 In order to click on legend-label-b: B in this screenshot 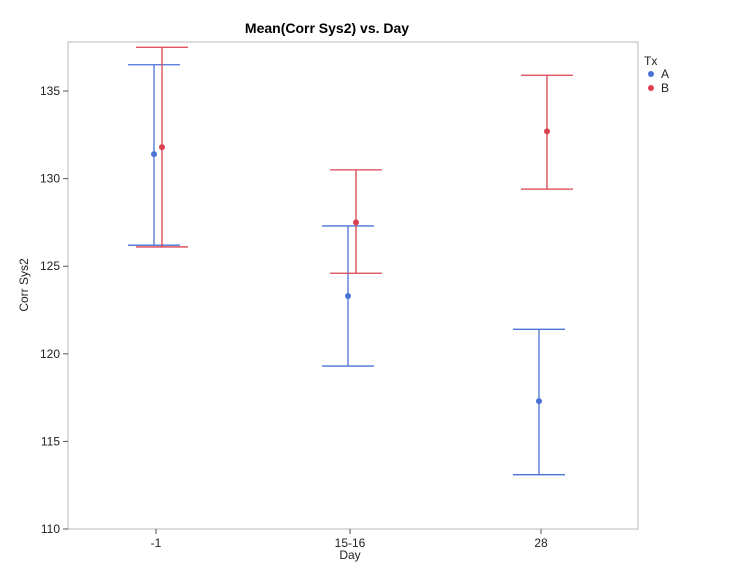, I will do `click(665, 88)`.